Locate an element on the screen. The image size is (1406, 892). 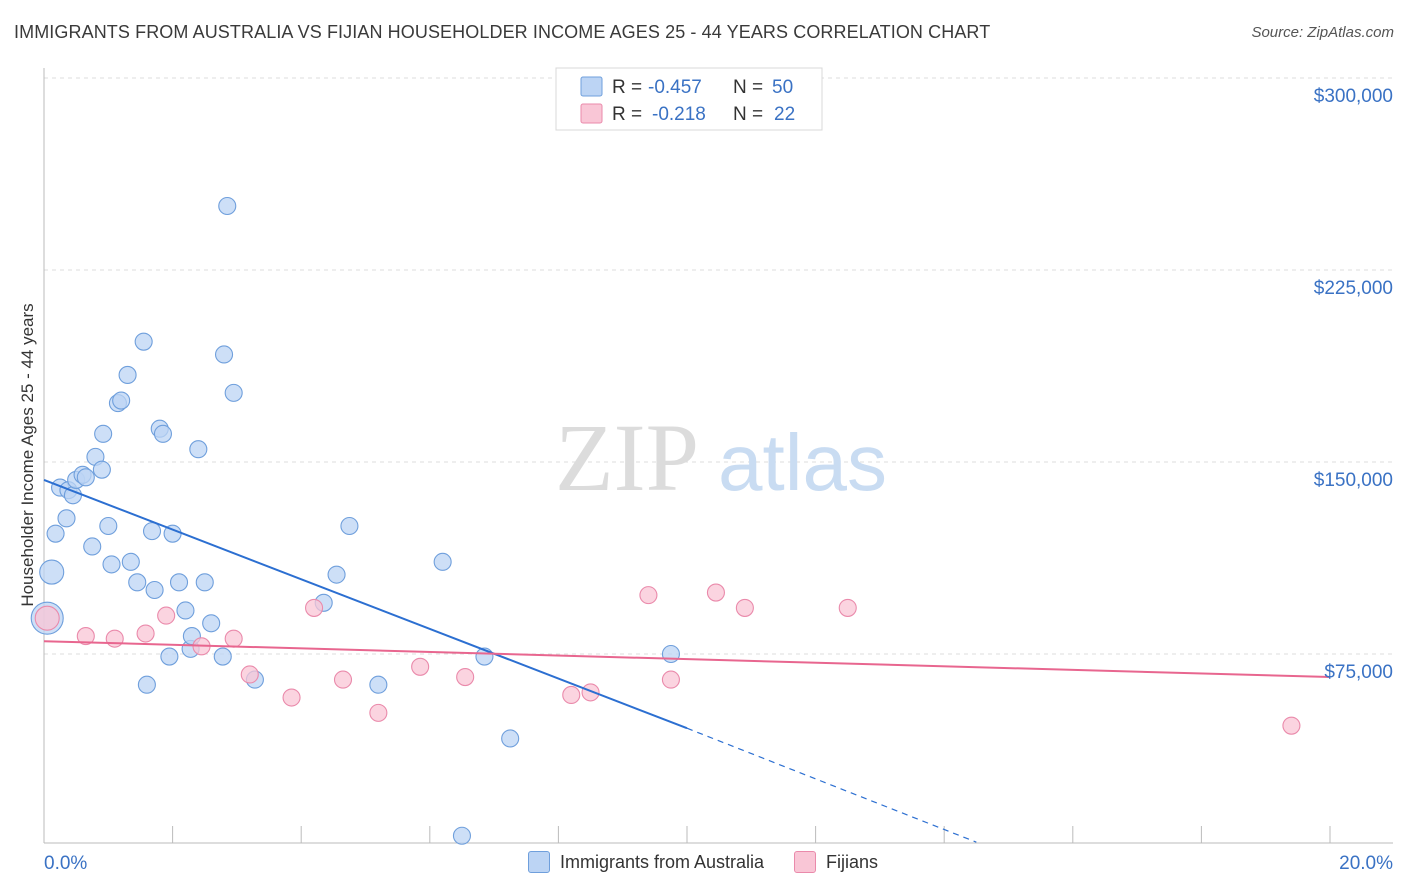
legend-r-label-pink: R = is located at coordinates (627, 114).